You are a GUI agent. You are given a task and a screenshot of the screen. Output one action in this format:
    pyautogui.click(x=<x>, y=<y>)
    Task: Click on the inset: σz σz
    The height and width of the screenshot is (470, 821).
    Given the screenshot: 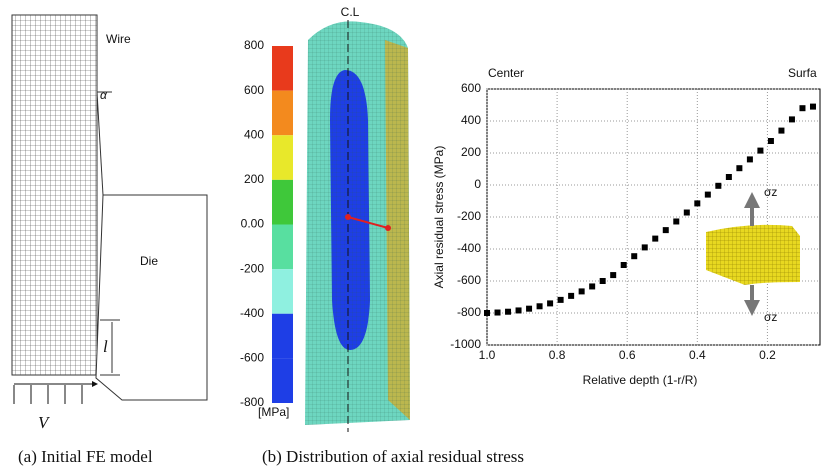 What is the action you would take?
    pyautogui.click(x=753, y=254)
    